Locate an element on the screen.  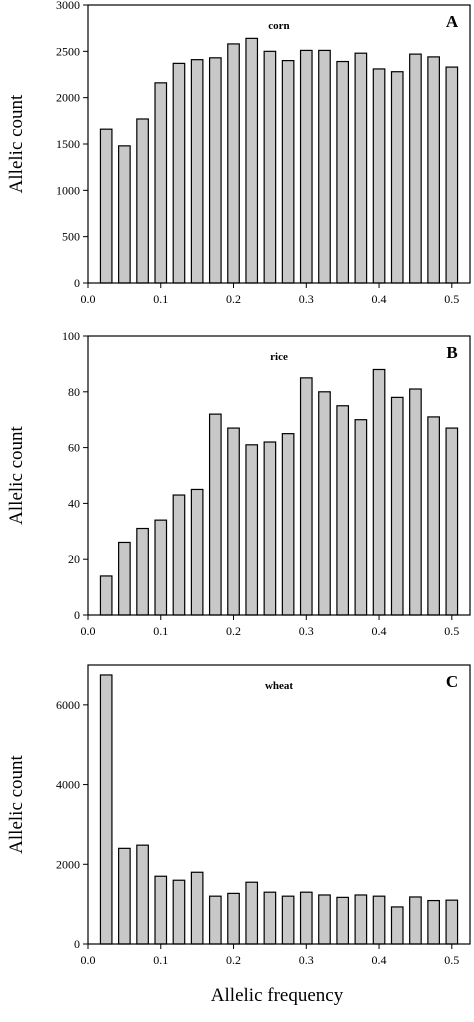
crop-label: wheat is located at coordinates (279, 686).